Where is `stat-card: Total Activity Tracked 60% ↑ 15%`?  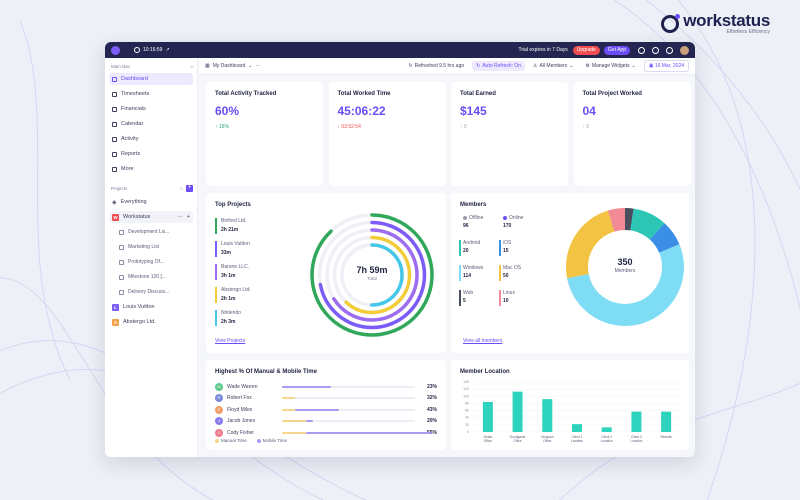 stat-card: Total Activity Tracked 60% ↑ 15% is located at coordinates (264, 134).